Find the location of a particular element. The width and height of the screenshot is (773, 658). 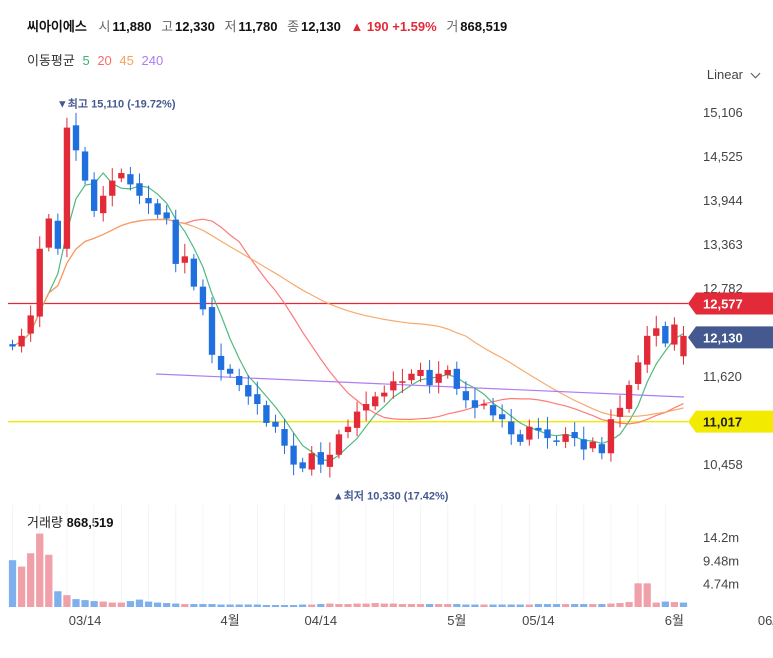

moving-average-legend: 이동평균 5 20 45 240 is located at coordinates (97, 59).